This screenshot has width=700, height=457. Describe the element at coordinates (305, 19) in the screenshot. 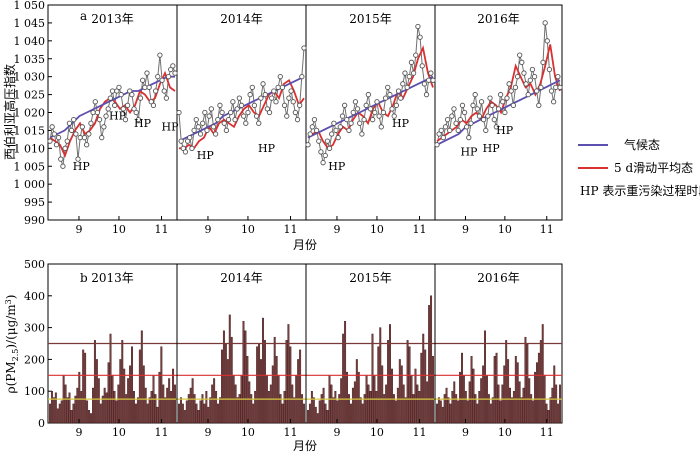

I see `panel-a-year-labels: 2013年 2014年 2015年 2016年` at that location.